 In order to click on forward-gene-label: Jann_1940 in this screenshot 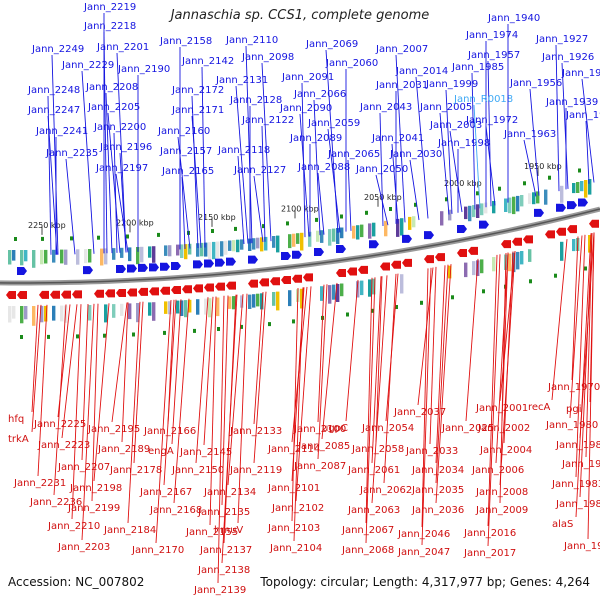, I will do `click(513, 18)`.